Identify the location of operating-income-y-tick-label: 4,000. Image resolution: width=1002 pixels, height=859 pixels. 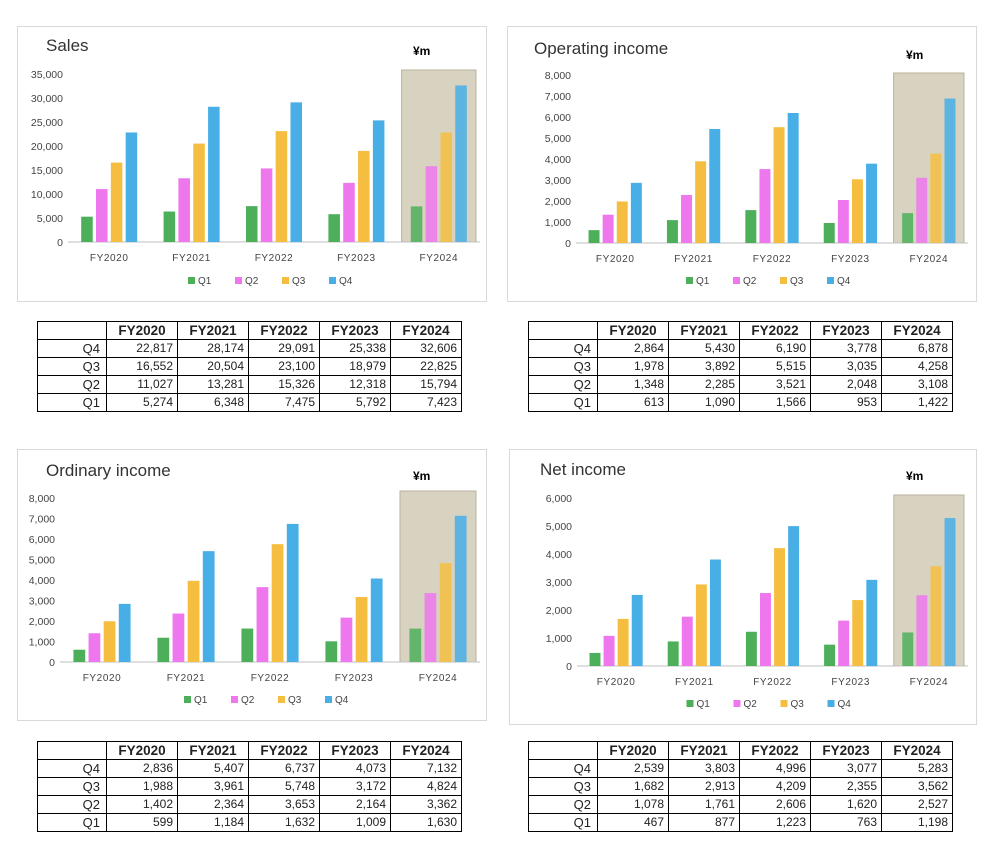
(558, 160).